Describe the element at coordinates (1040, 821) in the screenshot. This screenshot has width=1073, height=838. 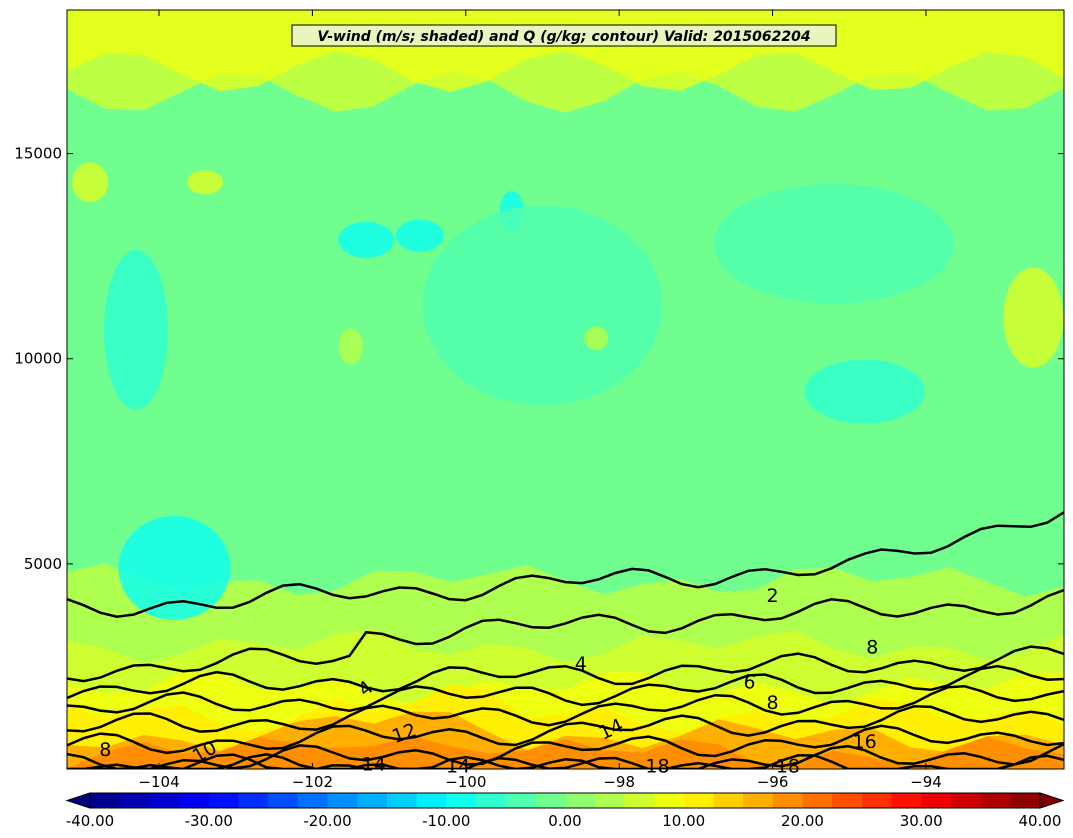
I see `colorbar-tick-label: 40.00` at that location.